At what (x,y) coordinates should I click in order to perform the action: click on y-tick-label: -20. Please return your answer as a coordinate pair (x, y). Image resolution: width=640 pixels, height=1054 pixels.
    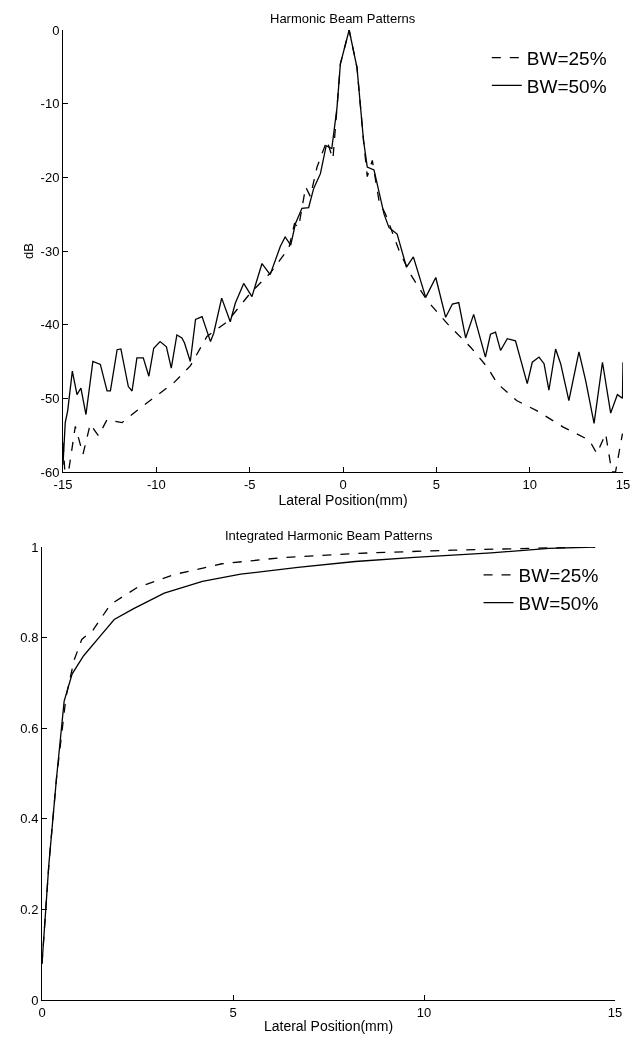
    Looking at the image, I should click on (50, 177).